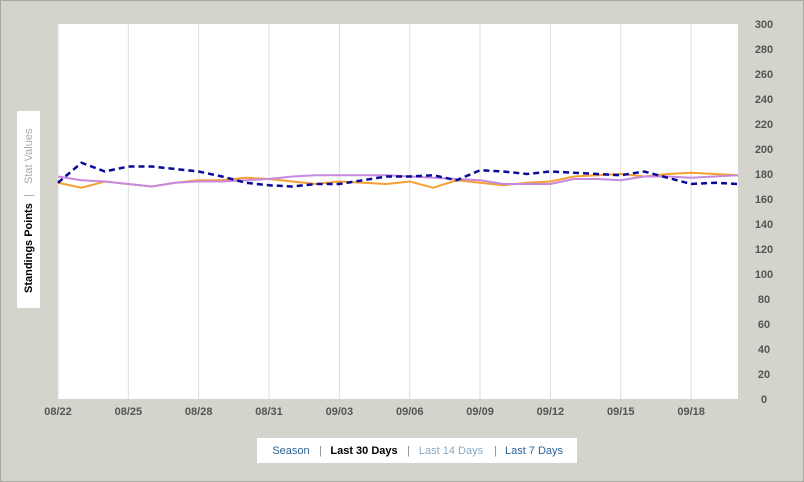 This screenshot has width=804, height=482. What do you see at coordinates (764, 300) in the screenshot?
I see `y-tick-label: 80` at bounding box center [764, 300].